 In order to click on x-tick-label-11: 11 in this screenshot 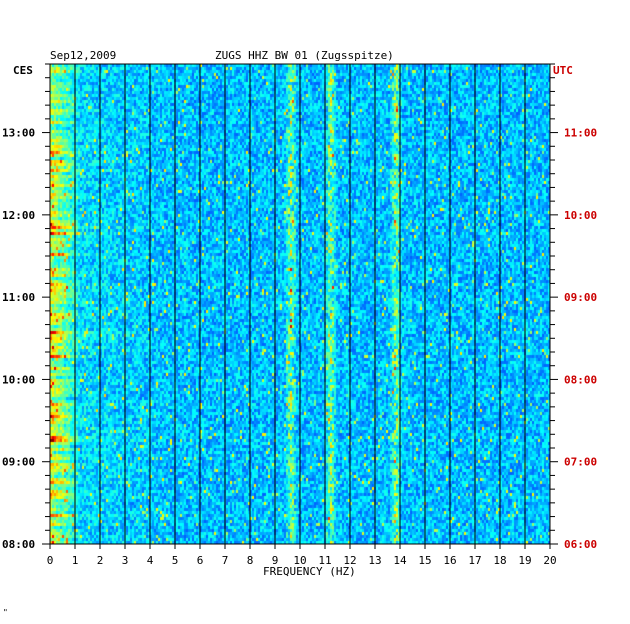, I will do `click(324, 560)`.